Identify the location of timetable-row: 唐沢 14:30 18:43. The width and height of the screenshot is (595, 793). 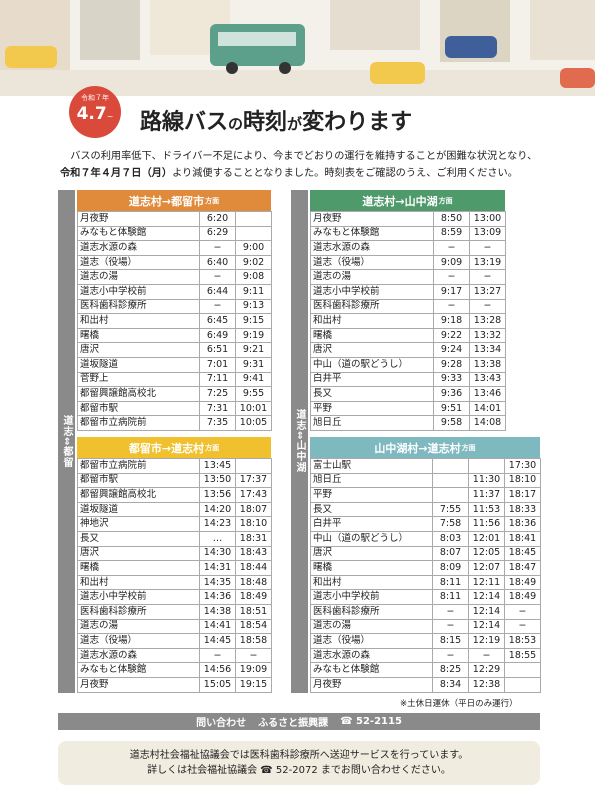
(174, 553).